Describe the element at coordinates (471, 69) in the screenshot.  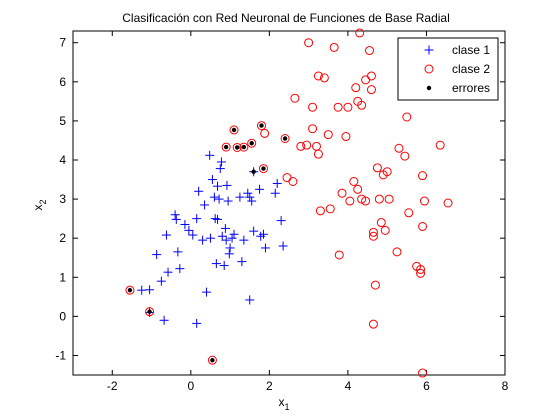
I see `legend-label: clase 2` at that location.